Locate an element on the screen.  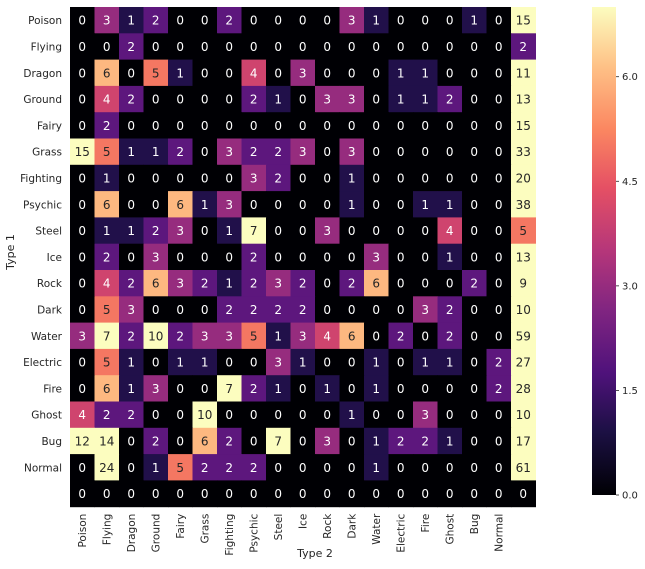
cell-value: 4 is located at coordinates (107, 284).